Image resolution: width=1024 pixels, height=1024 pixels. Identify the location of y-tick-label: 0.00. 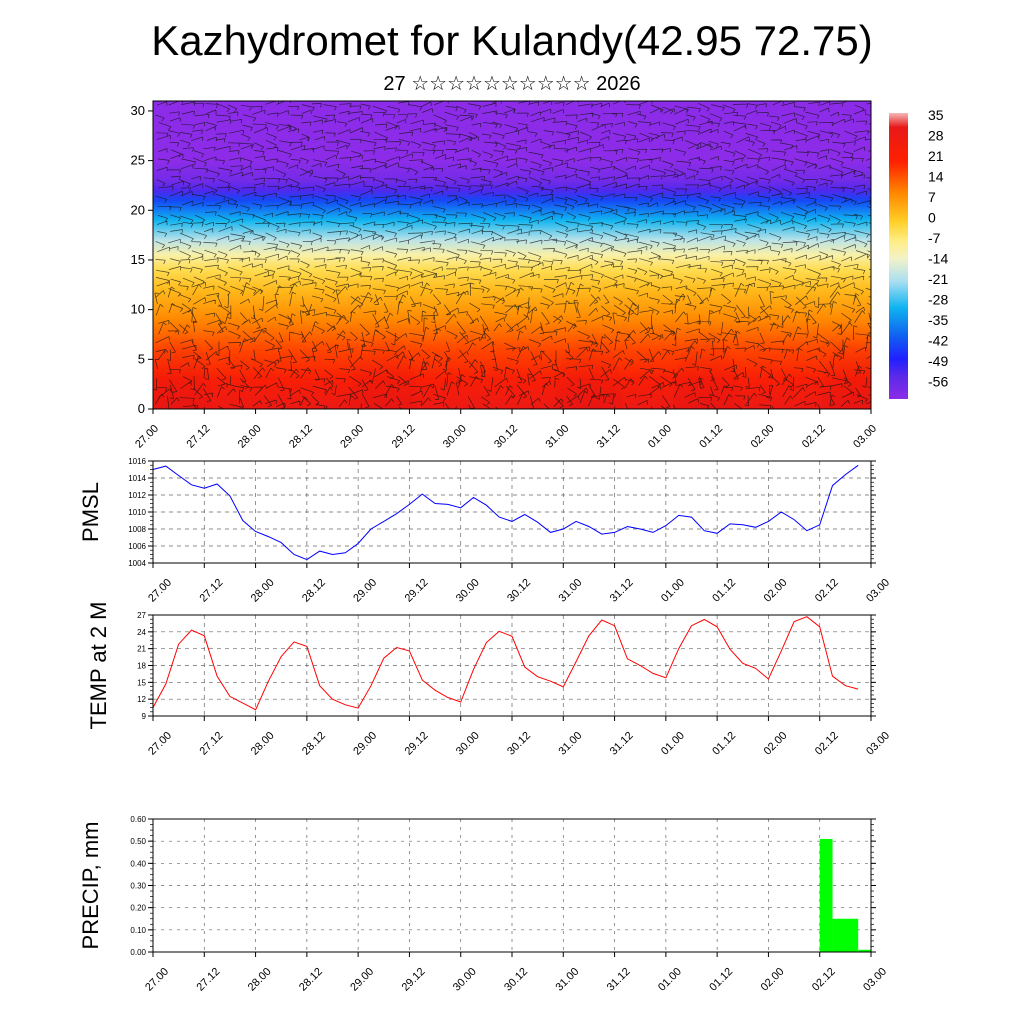
(138, 952).